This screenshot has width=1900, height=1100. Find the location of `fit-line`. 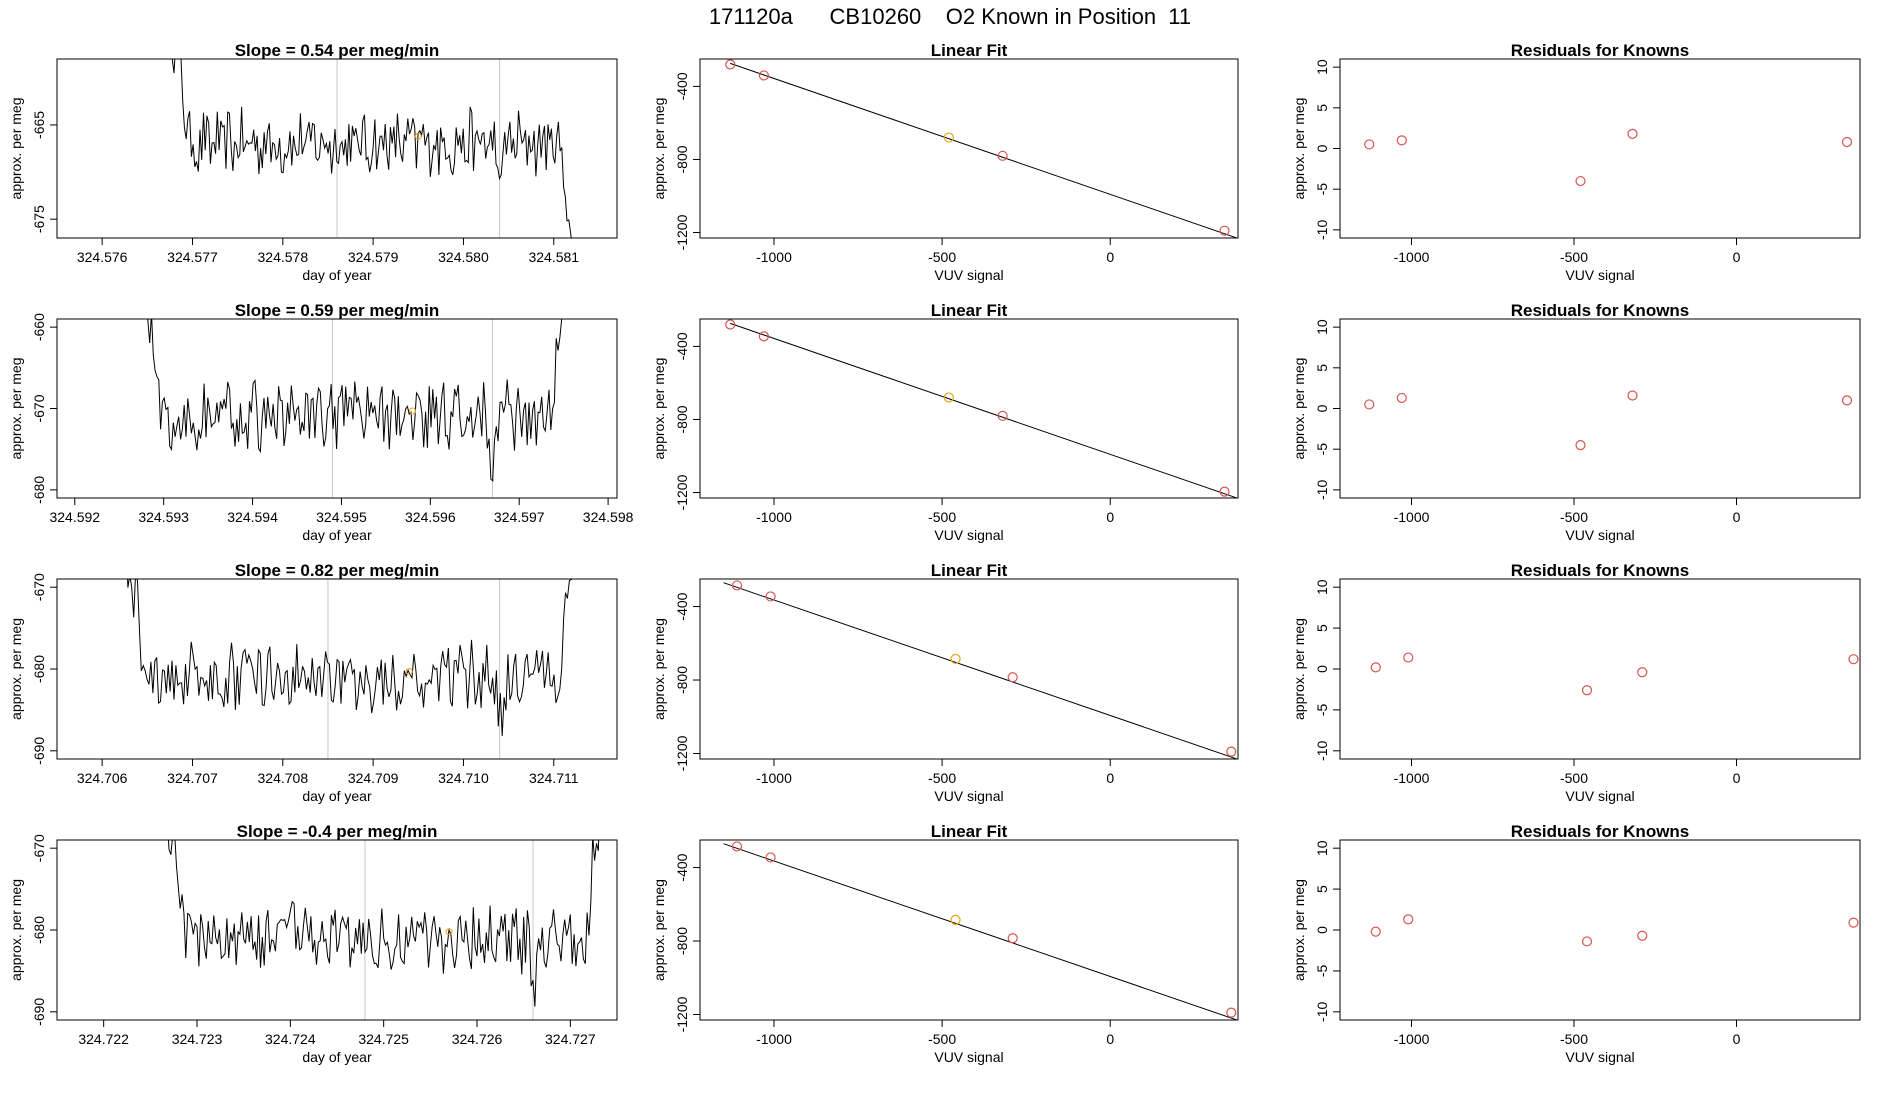

fit-line is located at coordinates (980, 931).